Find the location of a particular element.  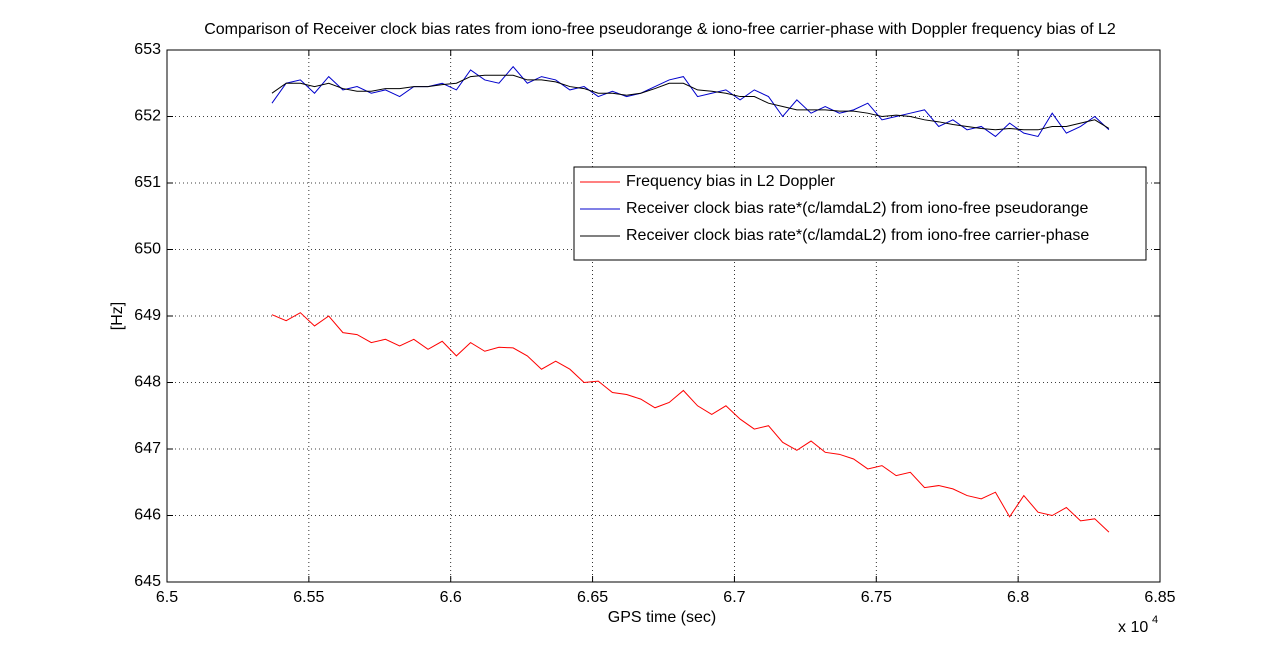

y-tick-label: 650 is located at coordinates (147, 249).